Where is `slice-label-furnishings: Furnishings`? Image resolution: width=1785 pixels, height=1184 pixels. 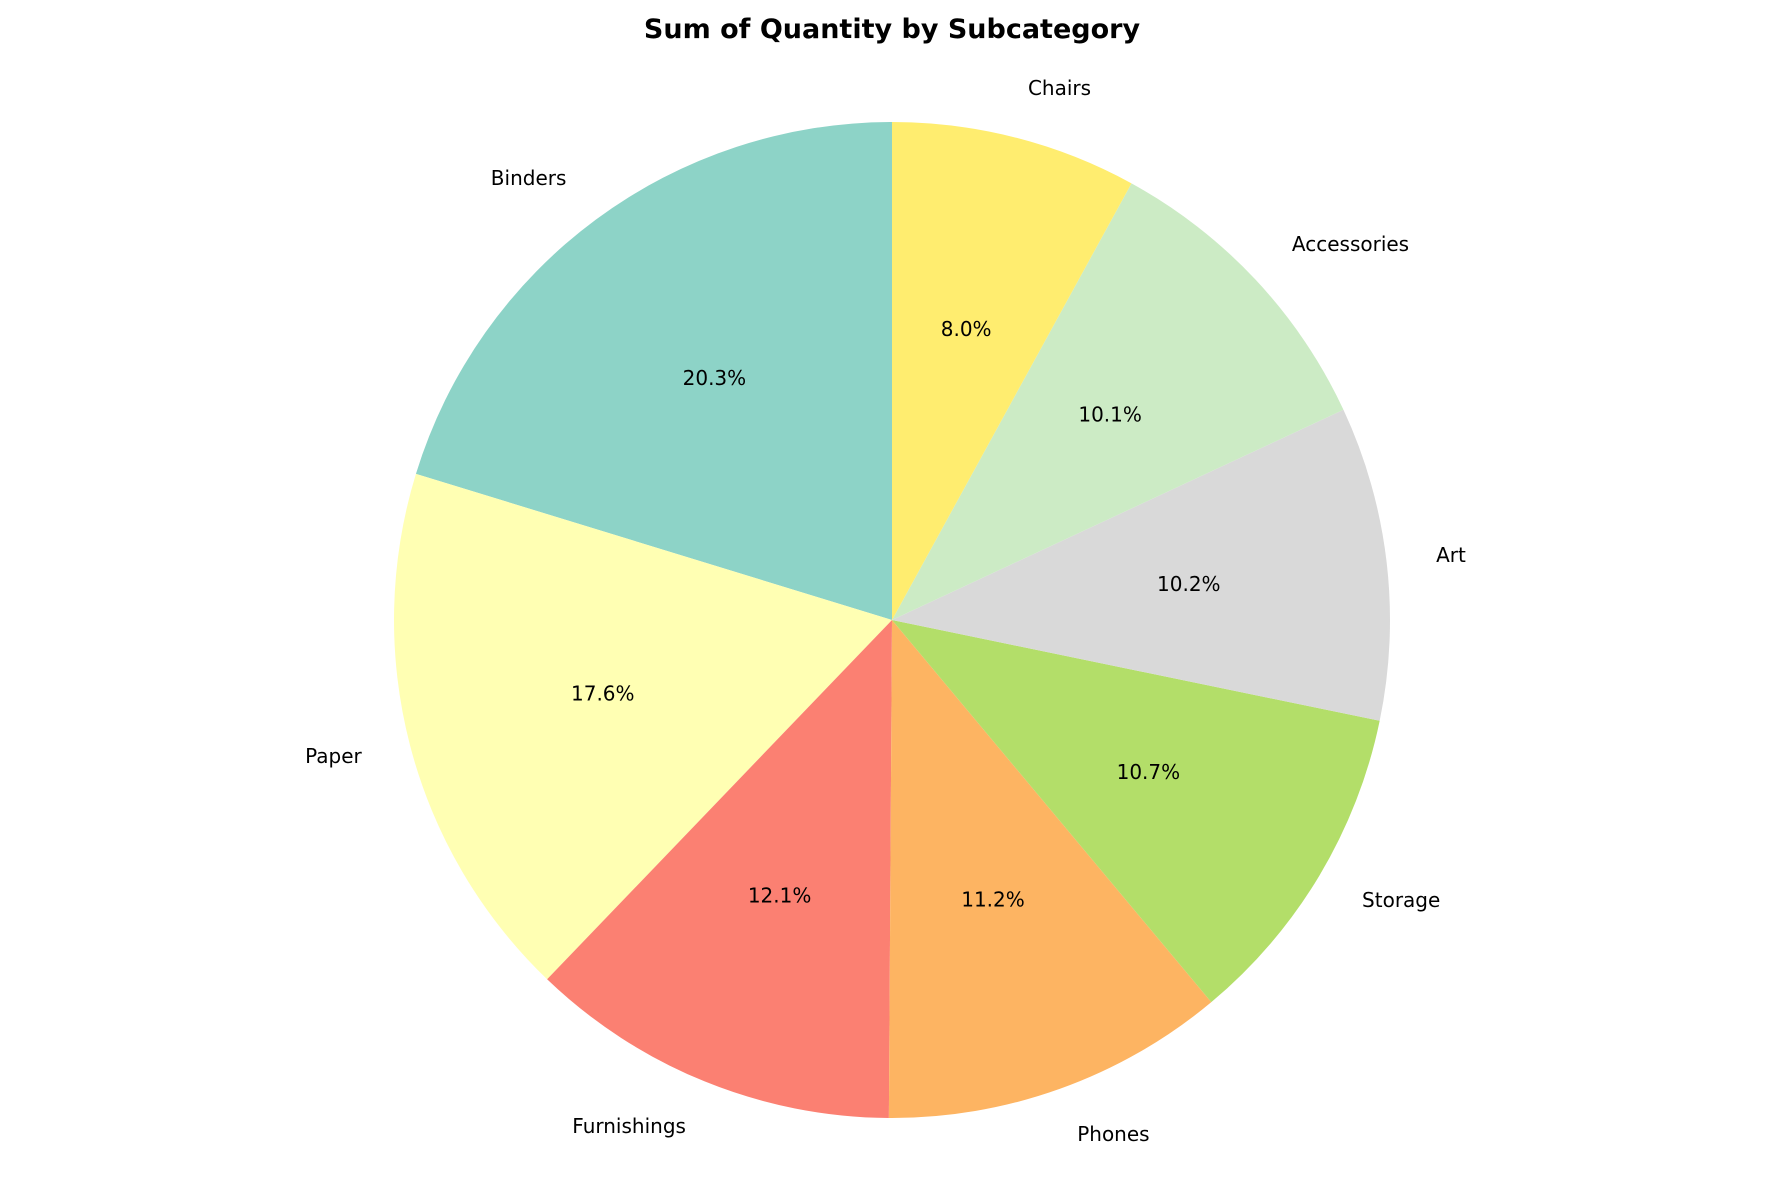 slice-label-furnishings: Furnishings is located at coordinates (629, 1126).